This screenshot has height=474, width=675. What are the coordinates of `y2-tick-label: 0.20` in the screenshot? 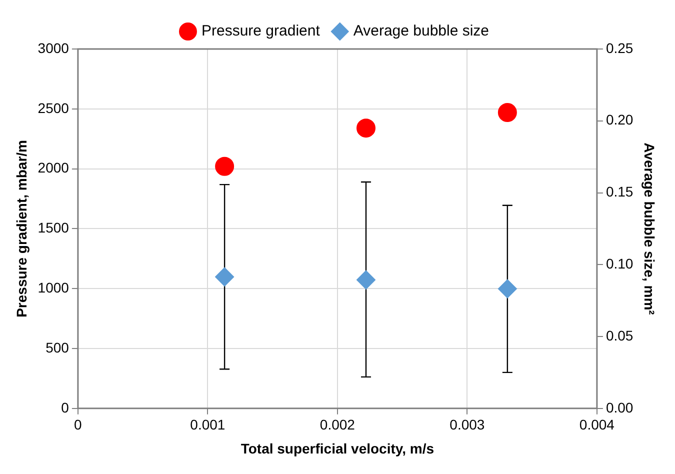 It's located at (620, 120).